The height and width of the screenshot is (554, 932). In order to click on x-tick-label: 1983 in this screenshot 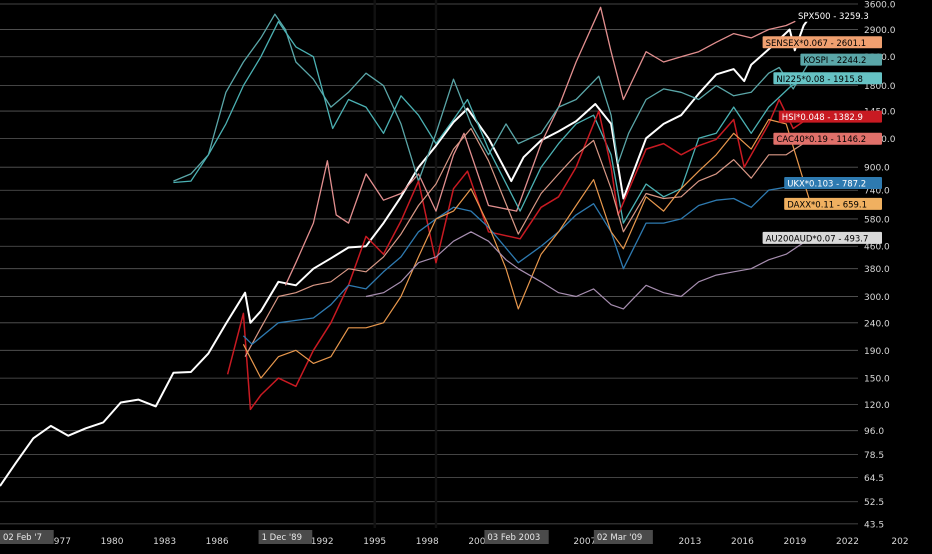, I will do `click(164, 542)`.